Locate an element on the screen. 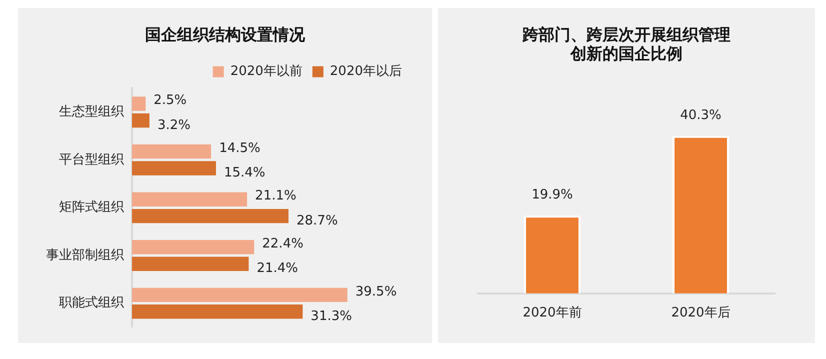  y-tick-label: 事业部制组织 is located at coordinates (85, 255).